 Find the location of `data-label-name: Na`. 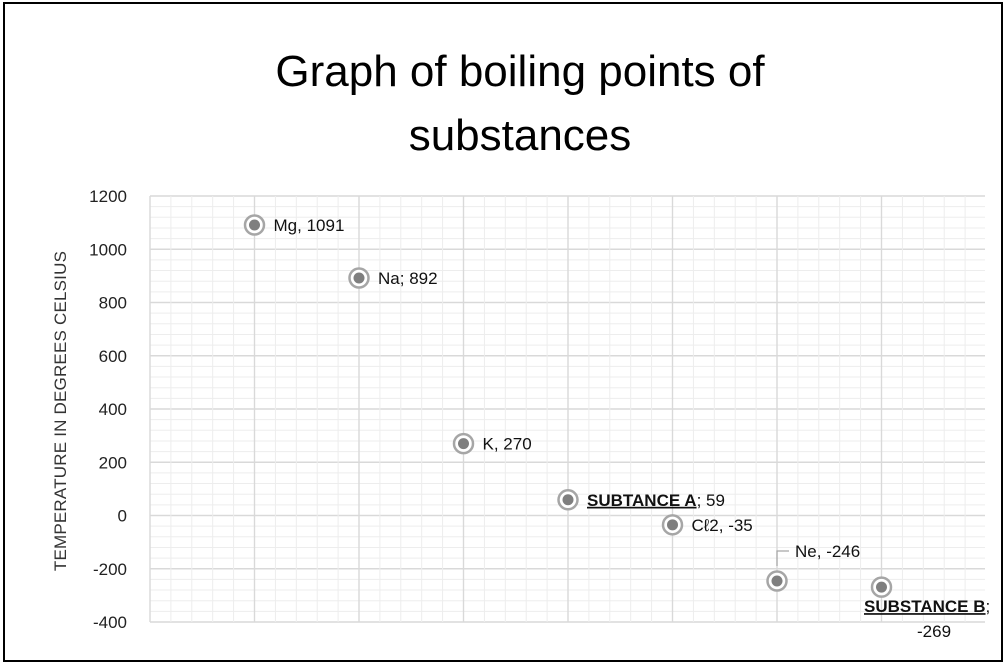

data-label-name: Na is located at coordinates (389, 278).